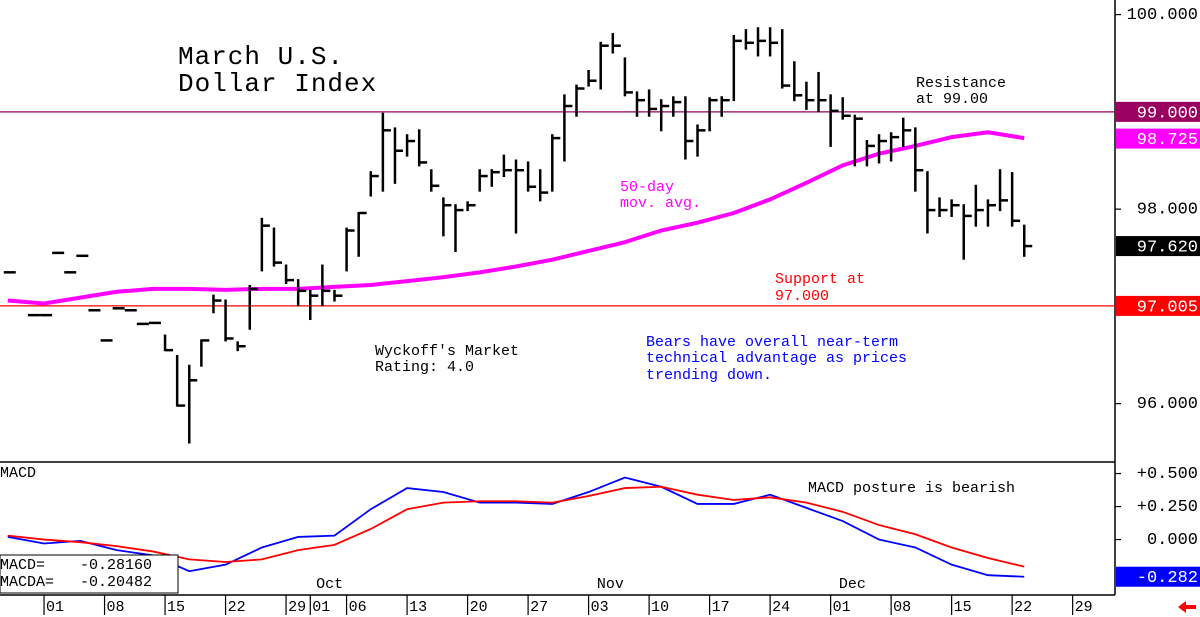  What do you see at coordinates (1167, 404) in the screenshot?
I see `y-tick-label: 96.000` at bounding box center [1167, 404].